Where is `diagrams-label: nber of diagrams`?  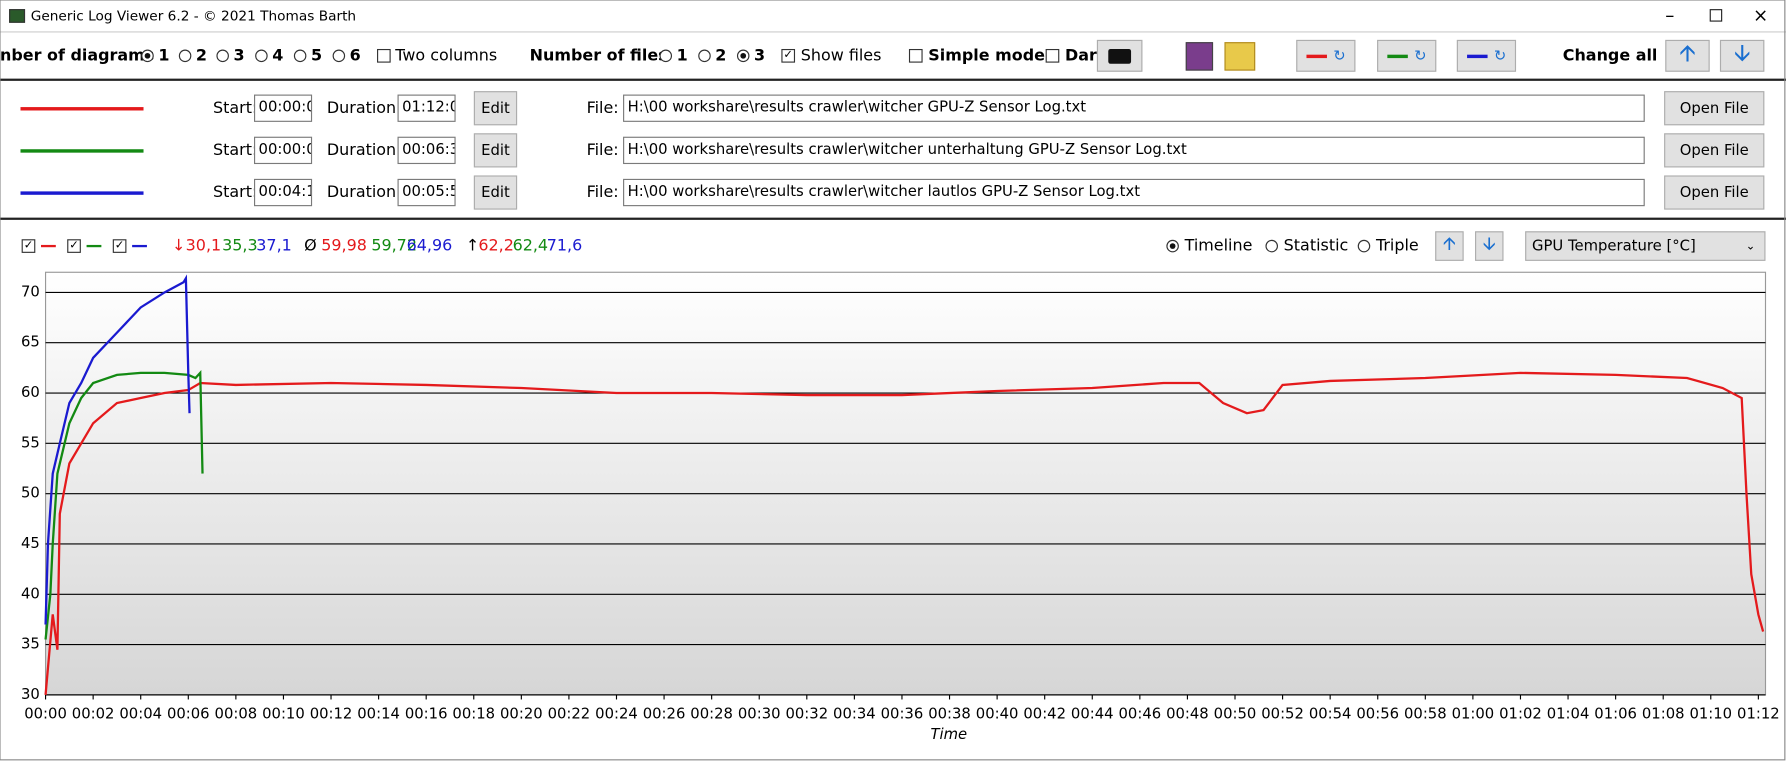 diagrams-label: nber of diagrams is located at coordinates (77, 55).